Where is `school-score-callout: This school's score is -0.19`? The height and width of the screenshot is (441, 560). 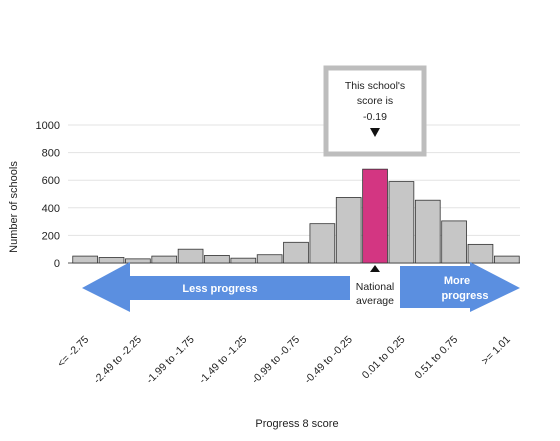
school-score-callout: This school's score is -0.19 is located at coordinates (375, 111).